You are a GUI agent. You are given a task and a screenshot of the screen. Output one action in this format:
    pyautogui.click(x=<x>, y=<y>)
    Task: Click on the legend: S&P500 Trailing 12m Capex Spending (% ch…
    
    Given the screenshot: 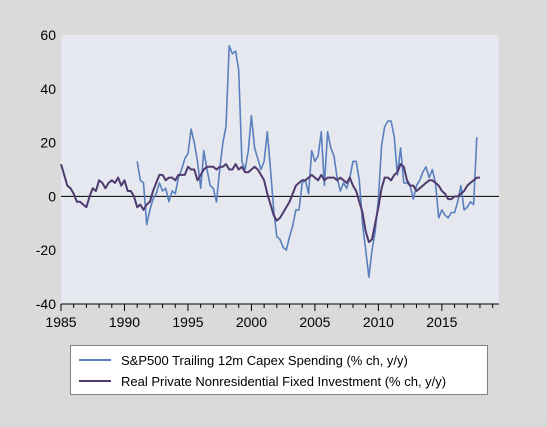 What is the action you would take?
    pyautogui.click(x=279, y=370)
    